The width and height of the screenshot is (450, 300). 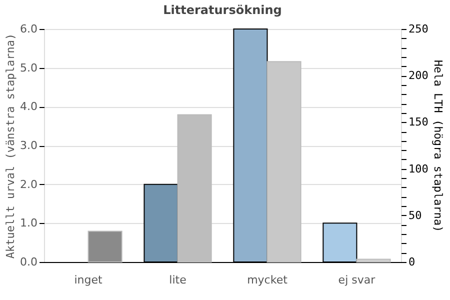 I want to click on y-tick-label: 4.0, so click(x=29, y=107).